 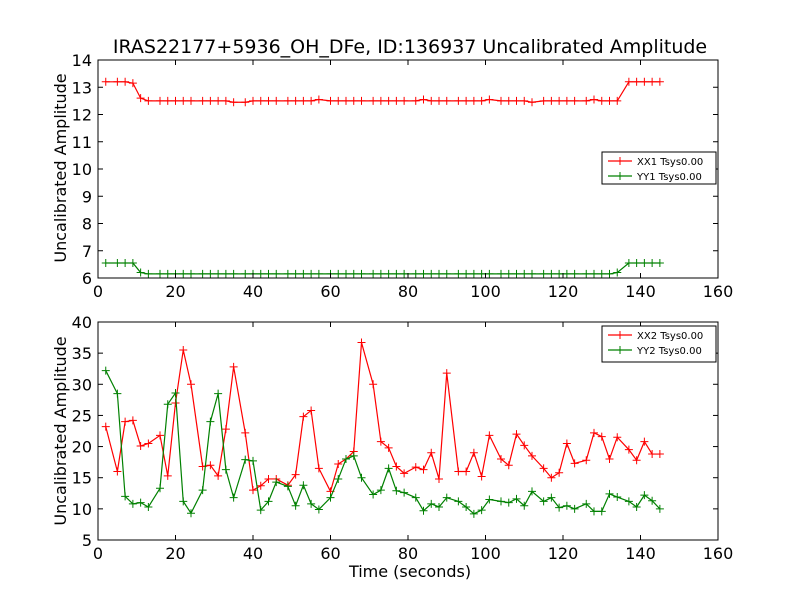 What do you see at coordinates (670, 162) in the screenshot?
I see `legend-label: XX1 Tsys0.00` at bounding box center [670, 162].